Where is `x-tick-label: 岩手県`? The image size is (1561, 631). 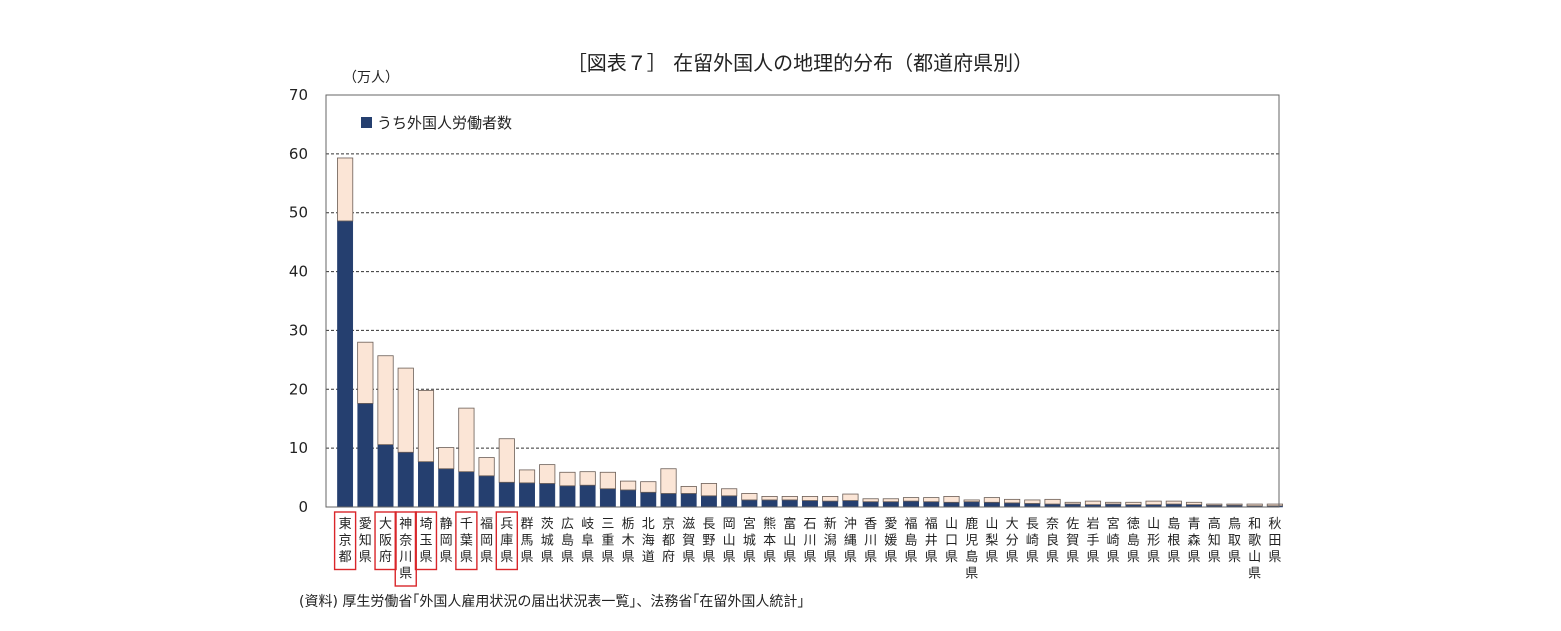 x-tick-label: 岩手県 is located at coordinates (1092, 541).